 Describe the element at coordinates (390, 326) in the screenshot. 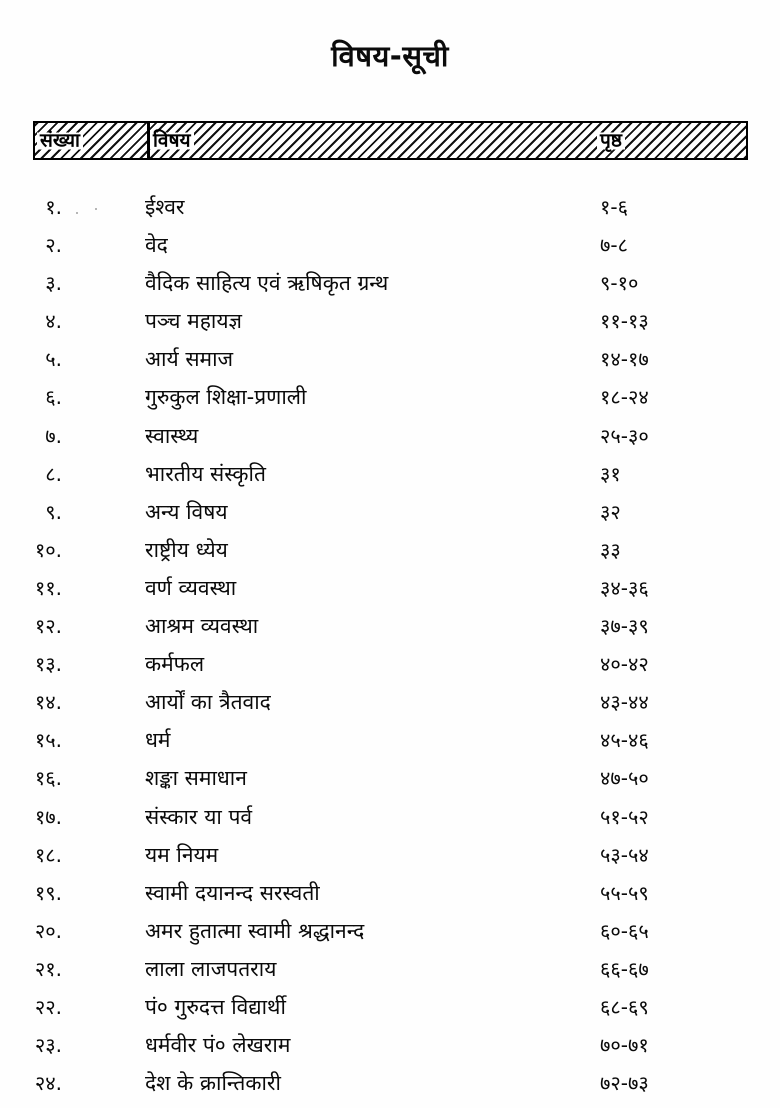

I see `table-row: ४. पञ्च महायज्ञ ११-१३` at that location.